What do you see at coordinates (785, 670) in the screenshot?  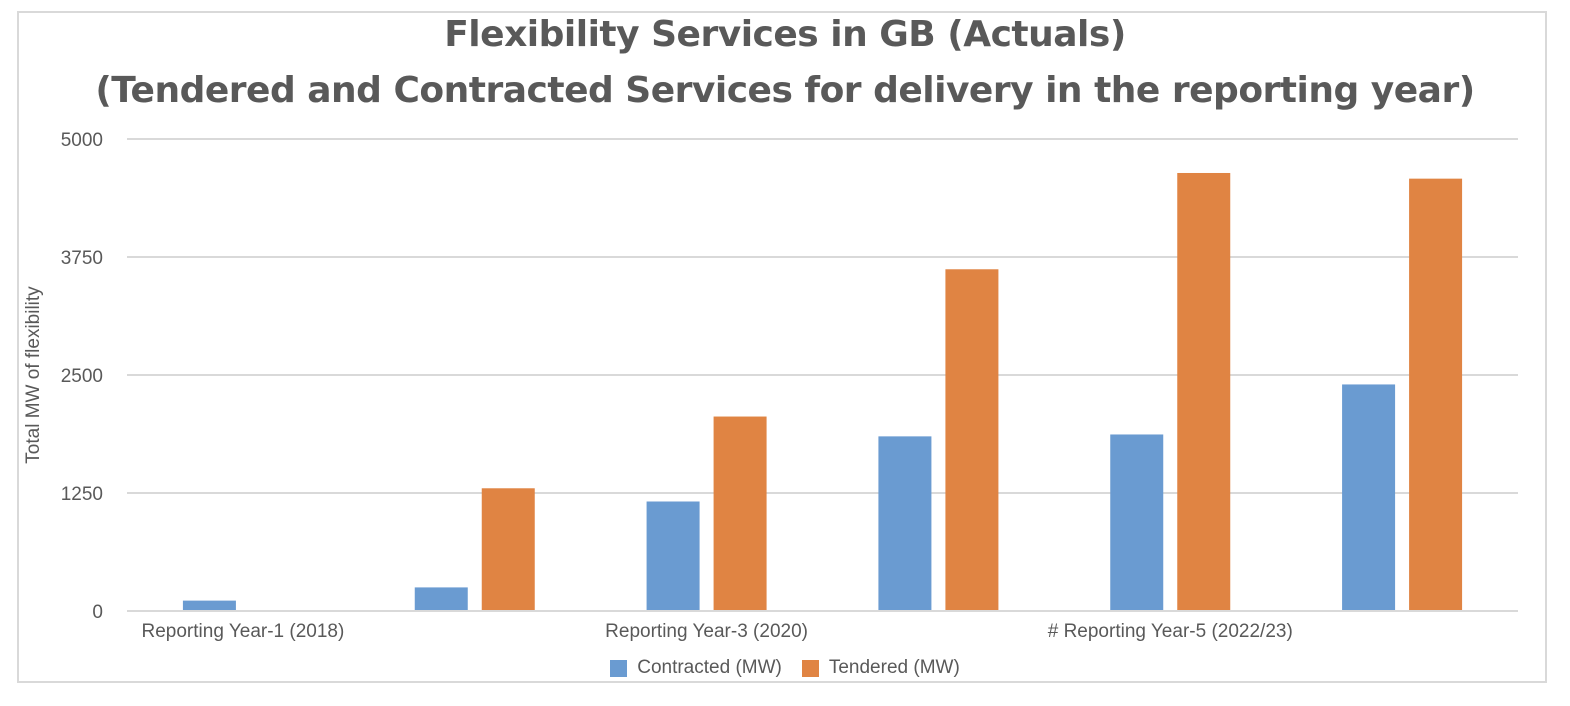 I see `chart-legend: Contracted (MW) Tendered (MW)` at bounding box center [785, 670].